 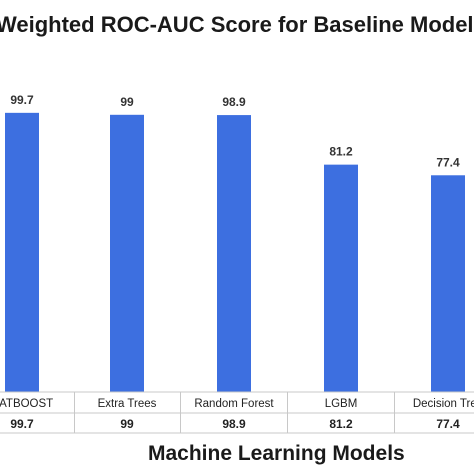 What do you see at coordinates (443, 404) in the screenshot?
I see `category-label: Decision Tree` at bounding box center [443, 404].